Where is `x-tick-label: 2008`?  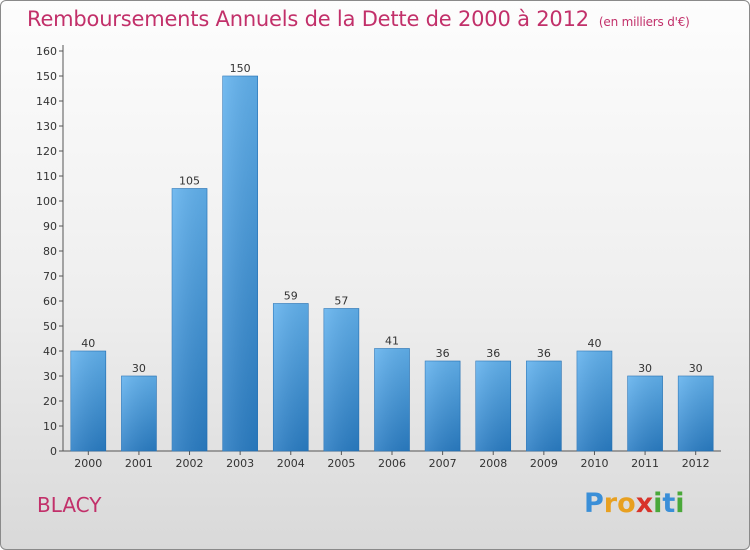 x-tick-label: 2008 is located at coordinates (493, 463).